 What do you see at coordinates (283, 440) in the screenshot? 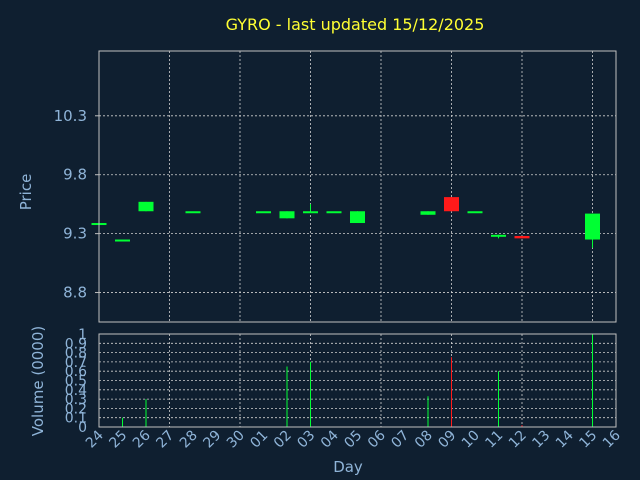
I see `x-tick-label: 02` at bounding box center [283, 440].